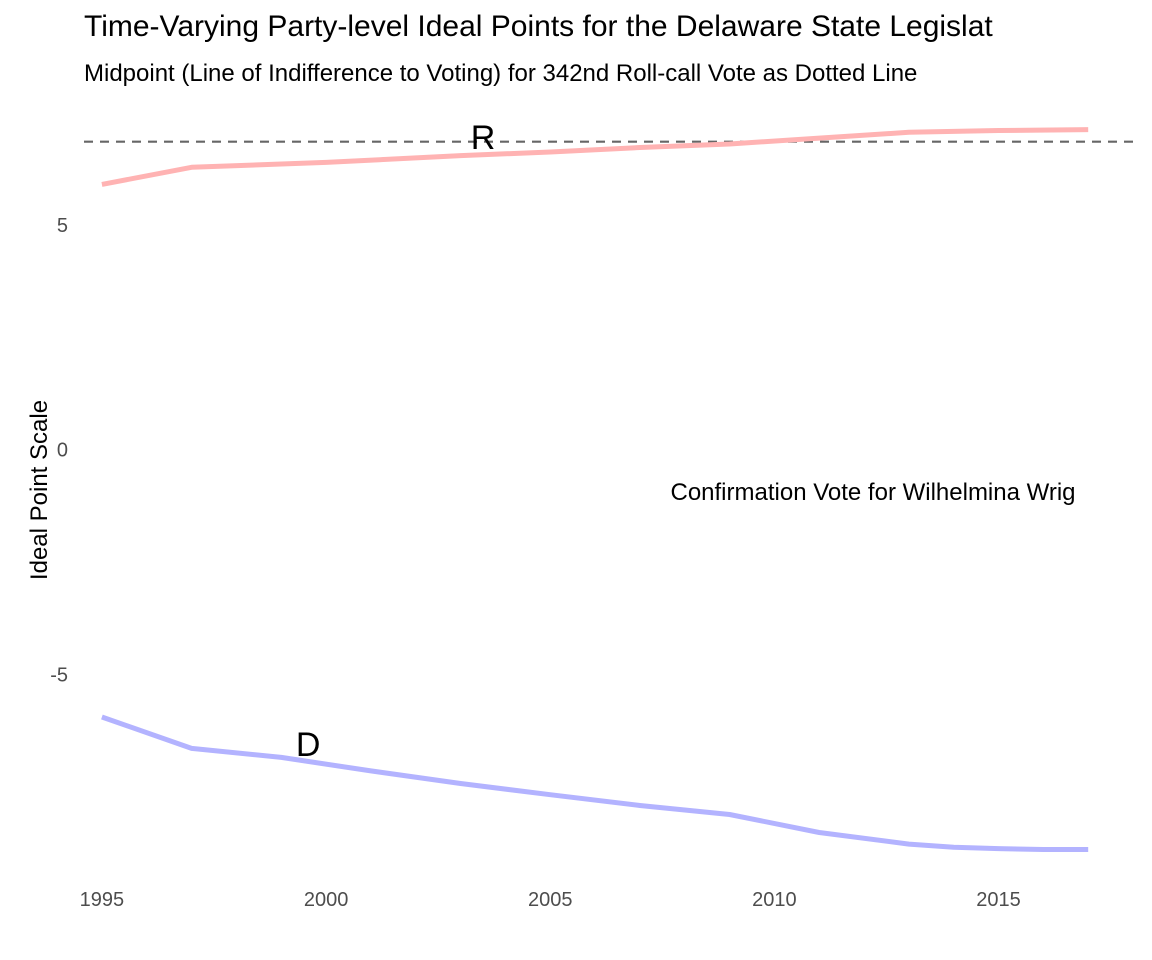  What do you see at coordinates (550, 900) in the screenshot?
I see `x-tick-label: 2005` at bounding box center [550, 900].